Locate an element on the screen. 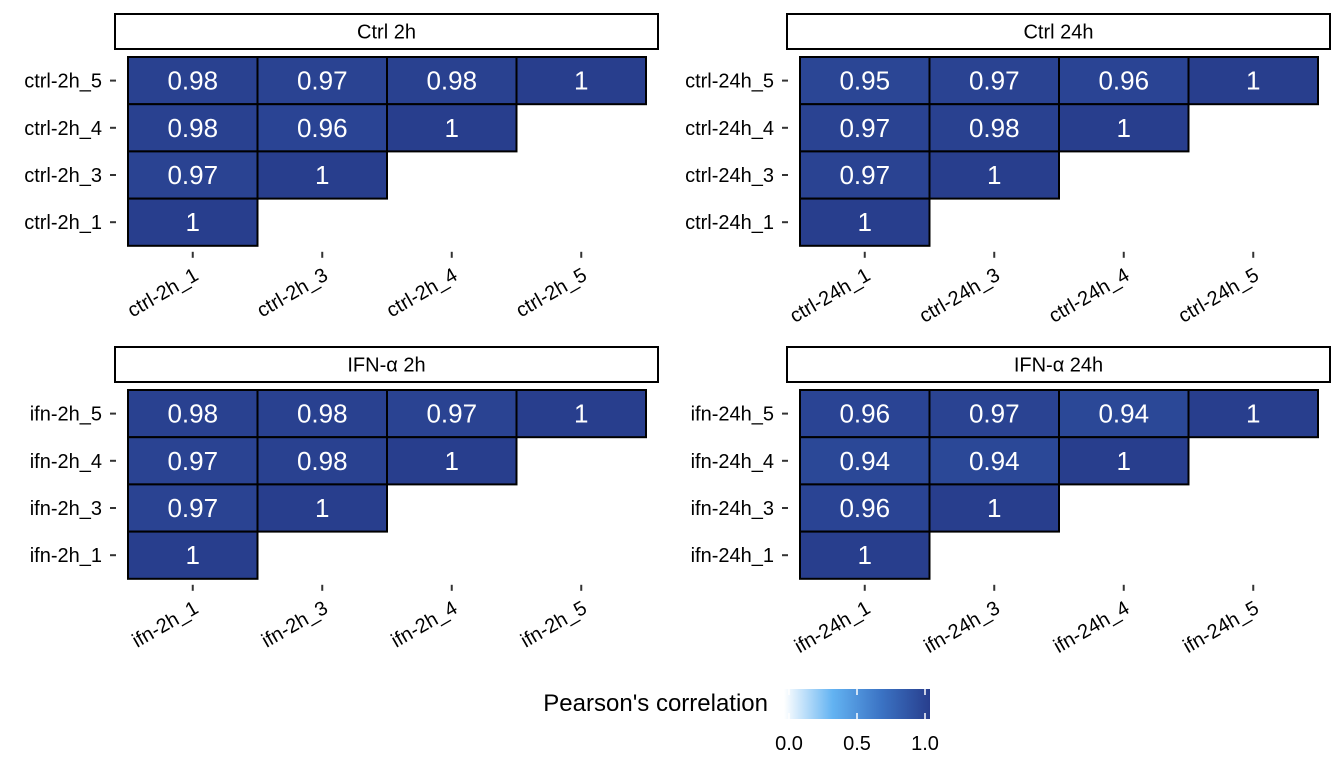 The image size is (1344, 768). facet-title: IFN-α 24h is located at coordinates (1058, 366).